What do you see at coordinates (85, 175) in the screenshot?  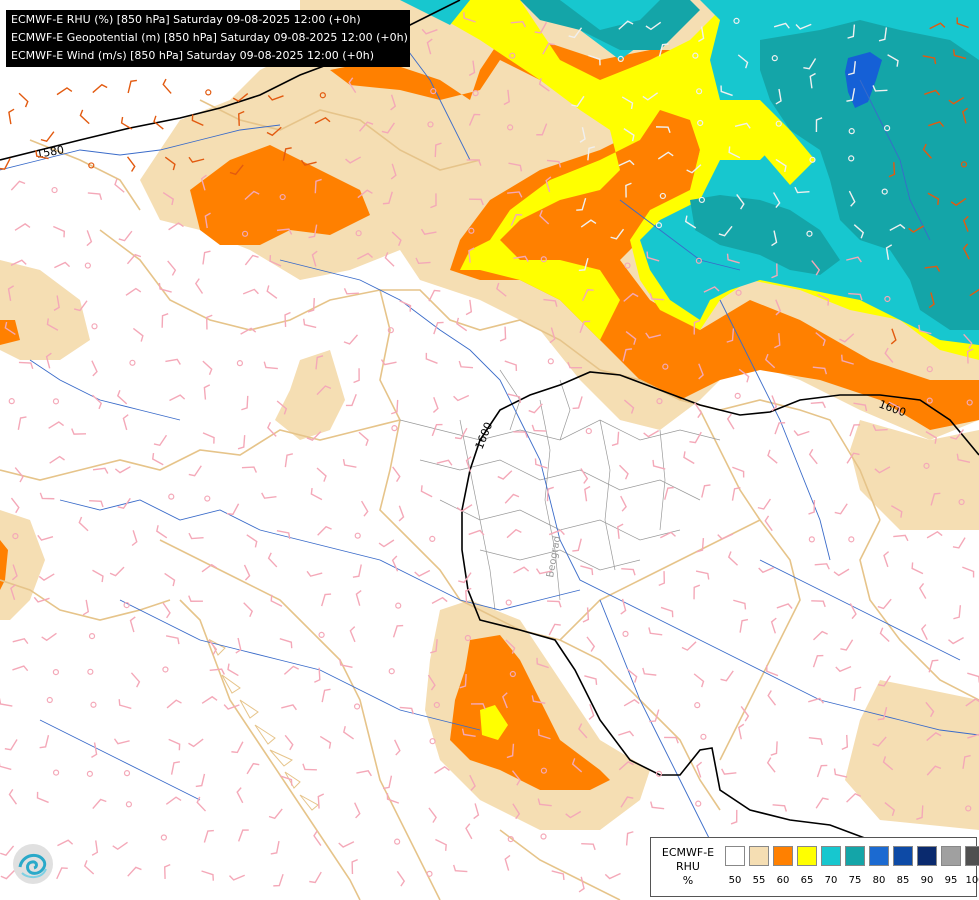 I see `country-border` at bounding box center [85, 175].